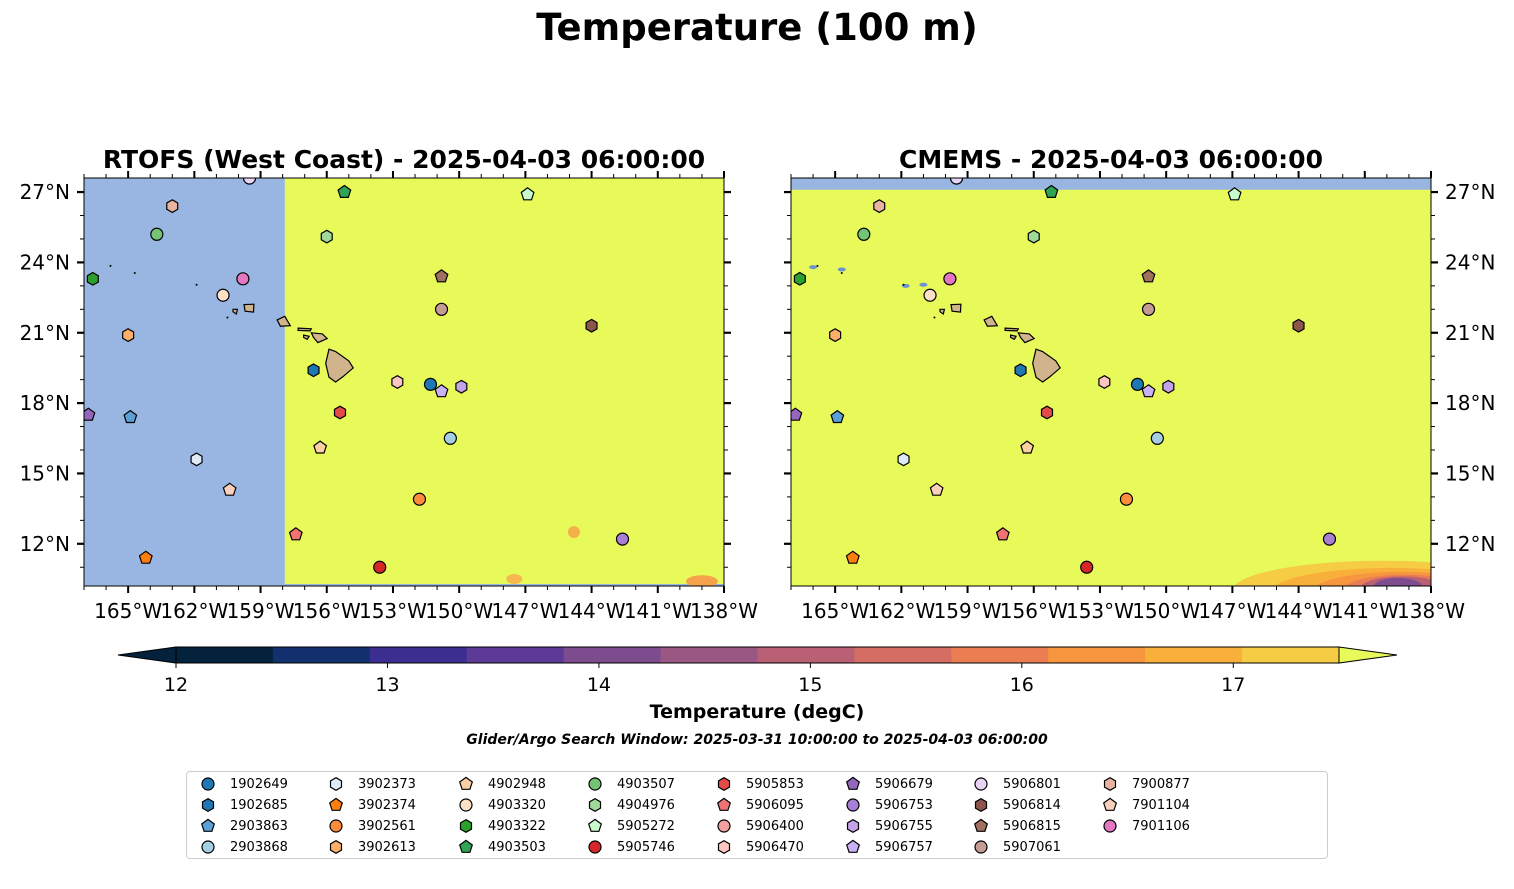 This screenshot has height=889, width=1514. Describe the element at coordinates (1015, 784) in the screenshot. I see `legend-item-5906801: 5906801` at that location.